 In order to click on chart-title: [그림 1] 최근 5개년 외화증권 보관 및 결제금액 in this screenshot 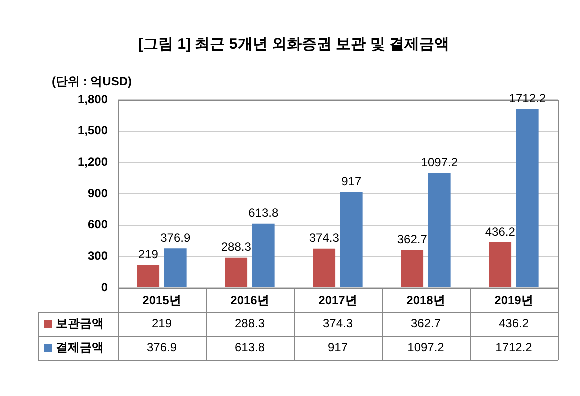, I will do `click(294, 45)`.